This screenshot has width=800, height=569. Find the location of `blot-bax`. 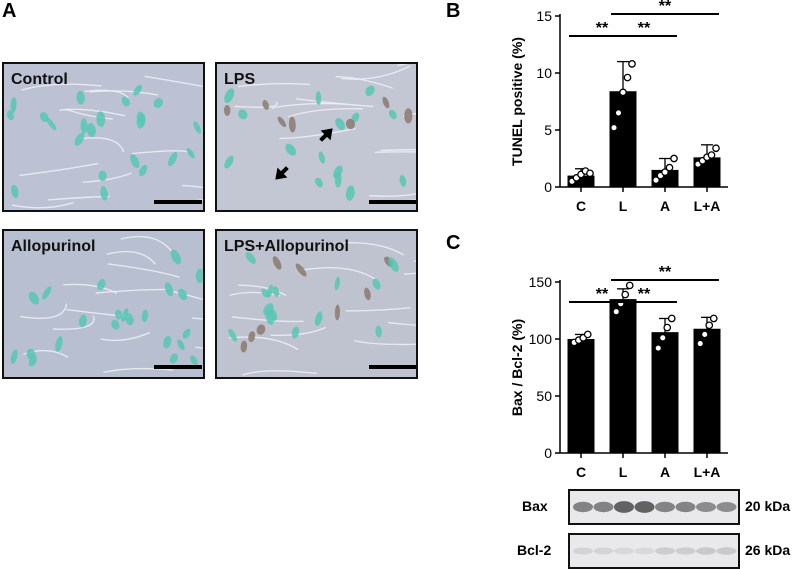

blot-bax is located at coordinates (654, 507).